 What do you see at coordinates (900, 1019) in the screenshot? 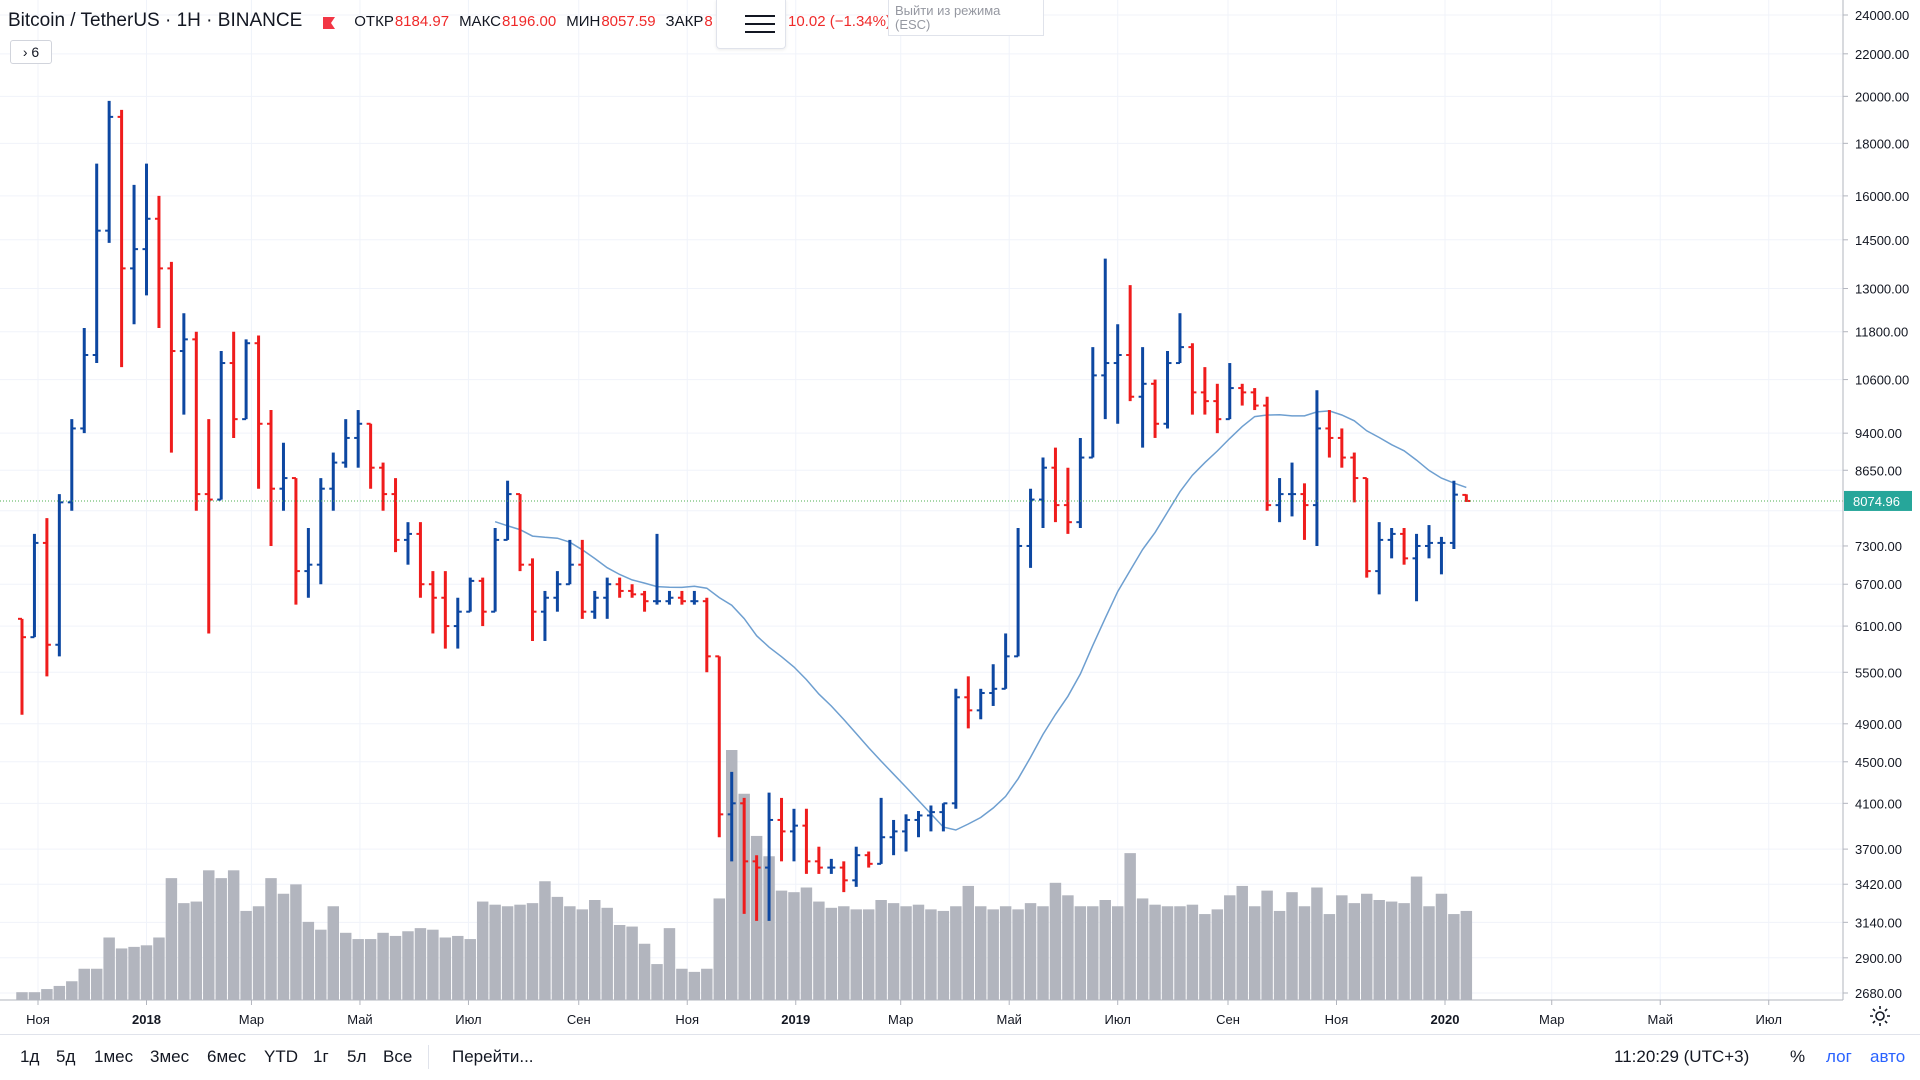
I see `time-tick-label: Мар` at bounding box center [900, 1019].